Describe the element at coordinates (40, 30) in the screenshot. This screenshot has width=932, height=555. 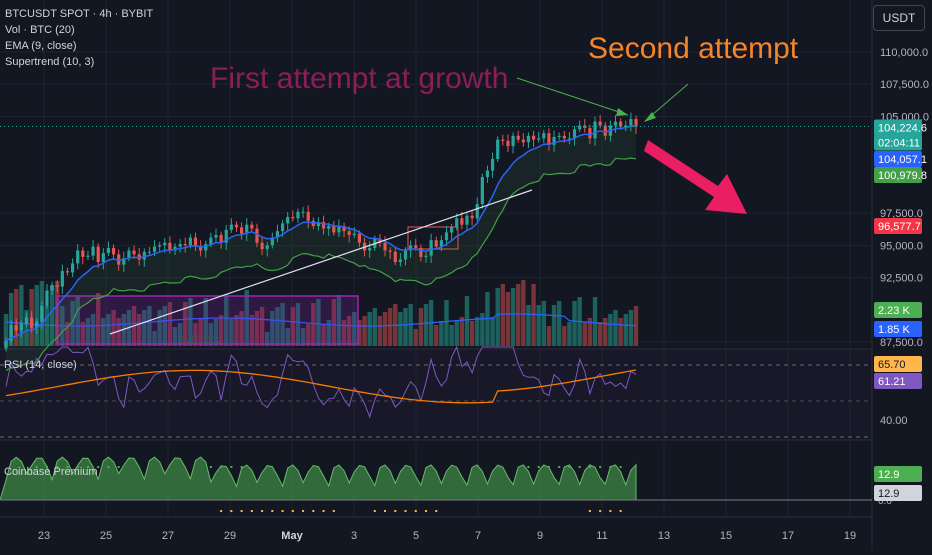
I see `legend-volume: Vol · BTC (20)` at that location.